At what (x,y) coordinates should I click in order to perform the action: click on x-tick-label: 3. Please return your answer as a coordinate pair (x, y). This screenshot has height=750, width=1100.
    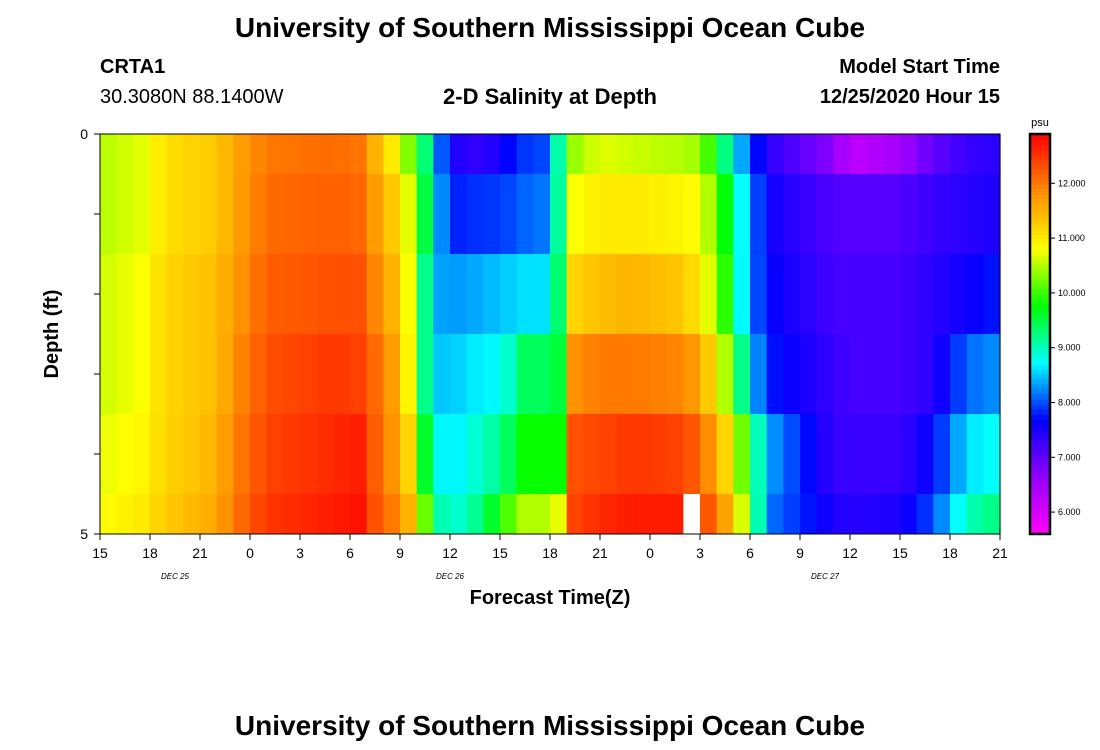
    Looking at the image, I should click on (700, 553).